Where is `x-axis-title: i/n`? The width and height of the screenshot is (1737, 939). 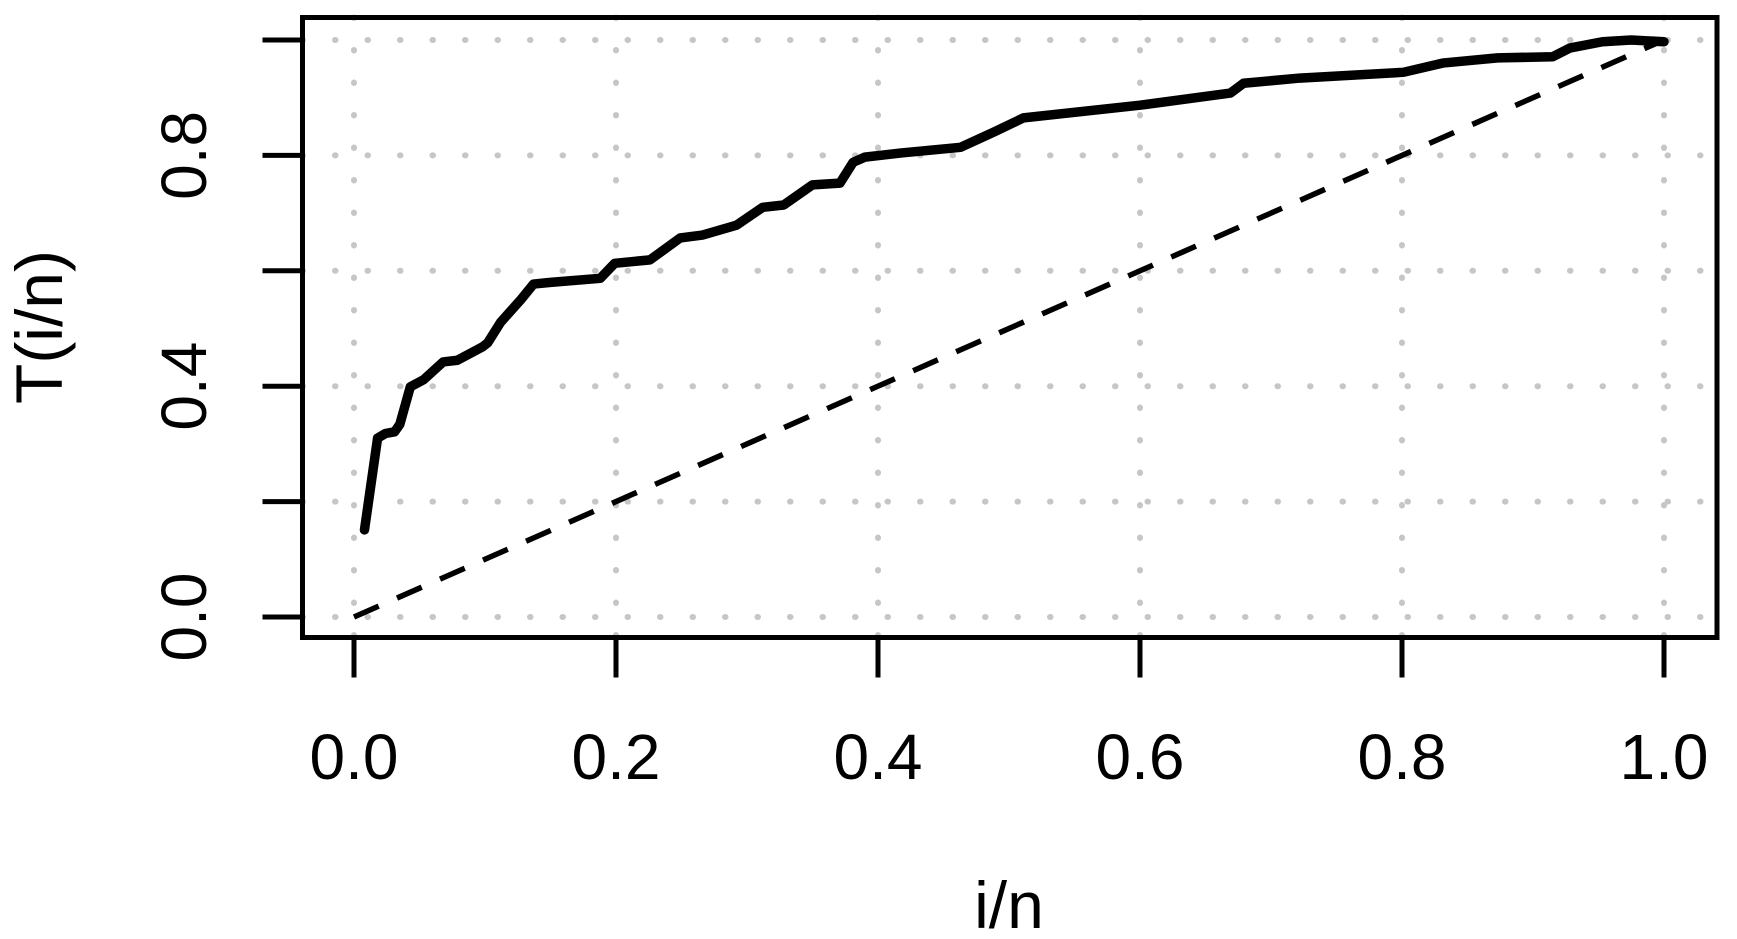 x-axis-title: i/n is located at coordinates (1009, 903).